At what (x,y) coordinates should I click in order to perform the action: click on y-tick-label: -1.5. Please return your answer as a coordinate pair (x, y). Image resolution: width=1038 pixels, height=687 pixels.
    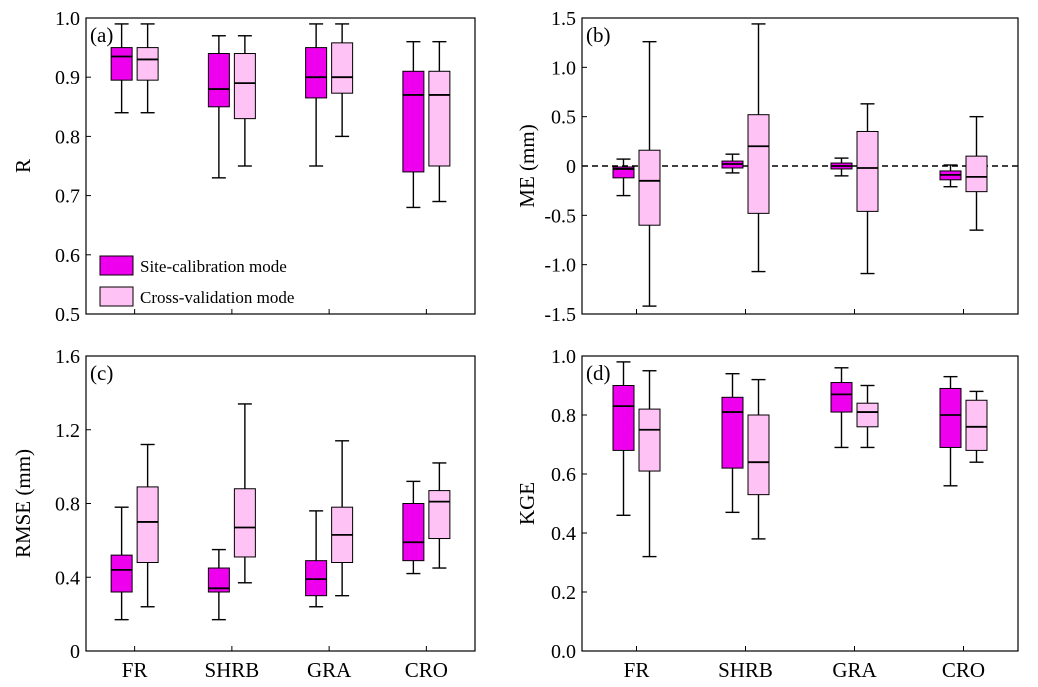
    Looking at the image, I should click on (560, 315).